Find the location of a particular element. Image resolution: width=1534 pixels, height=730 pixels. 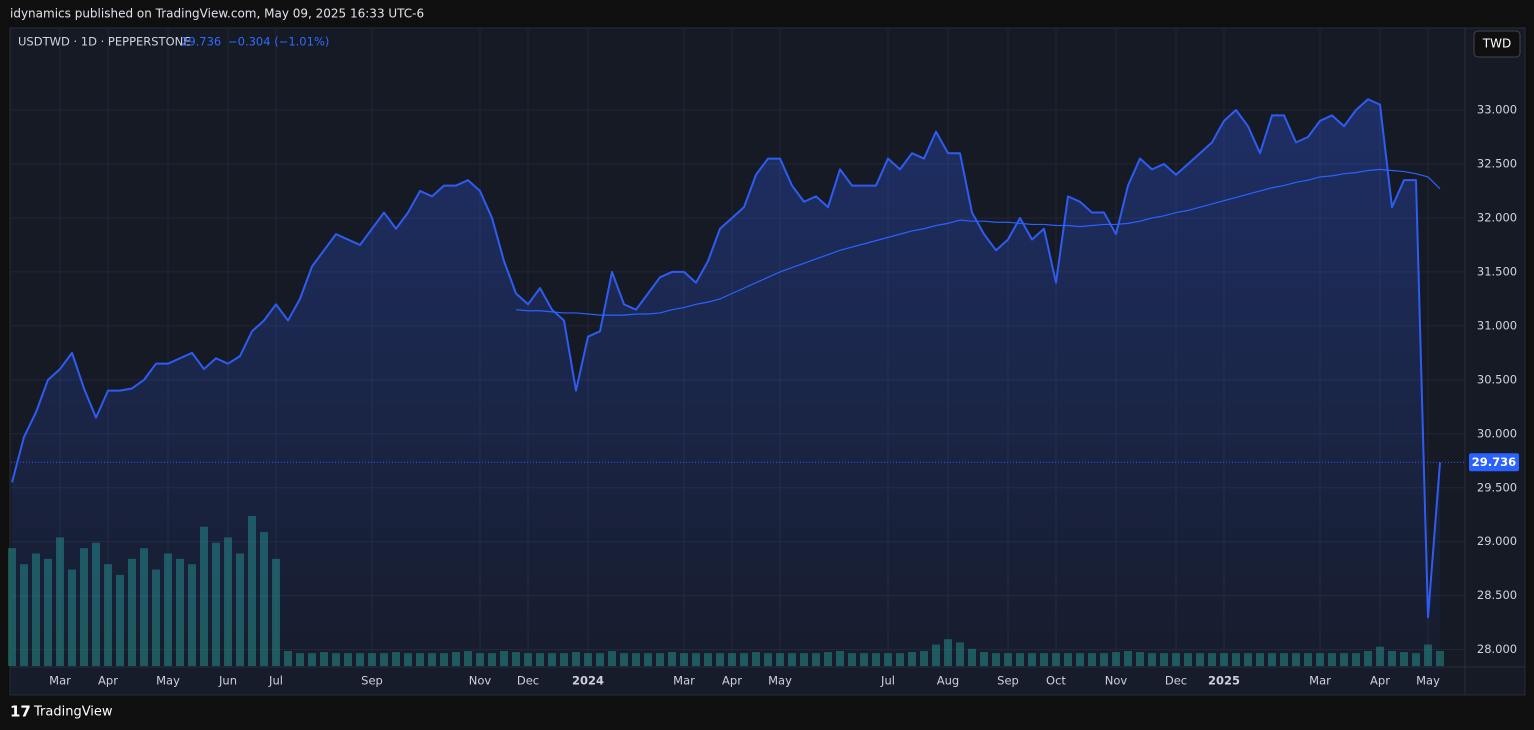

y-tick-label: 33.000 is located at coordinates (1497, 110).